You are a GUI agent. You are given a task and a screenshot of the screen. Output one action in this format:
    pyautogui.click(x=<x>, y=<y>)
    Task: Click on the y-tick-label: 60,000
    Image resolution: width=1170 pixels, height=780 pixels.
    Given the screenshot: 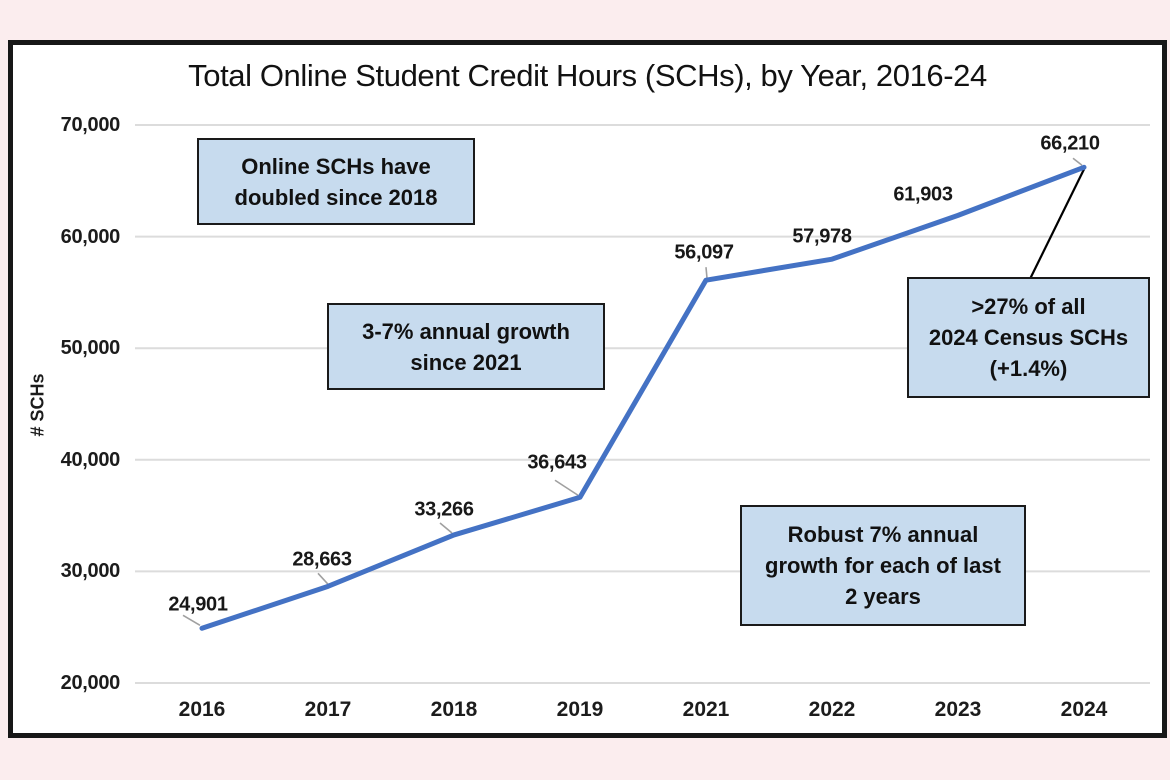 What is the action you would take?
    pyautogui.click(x=90, y=236)
    